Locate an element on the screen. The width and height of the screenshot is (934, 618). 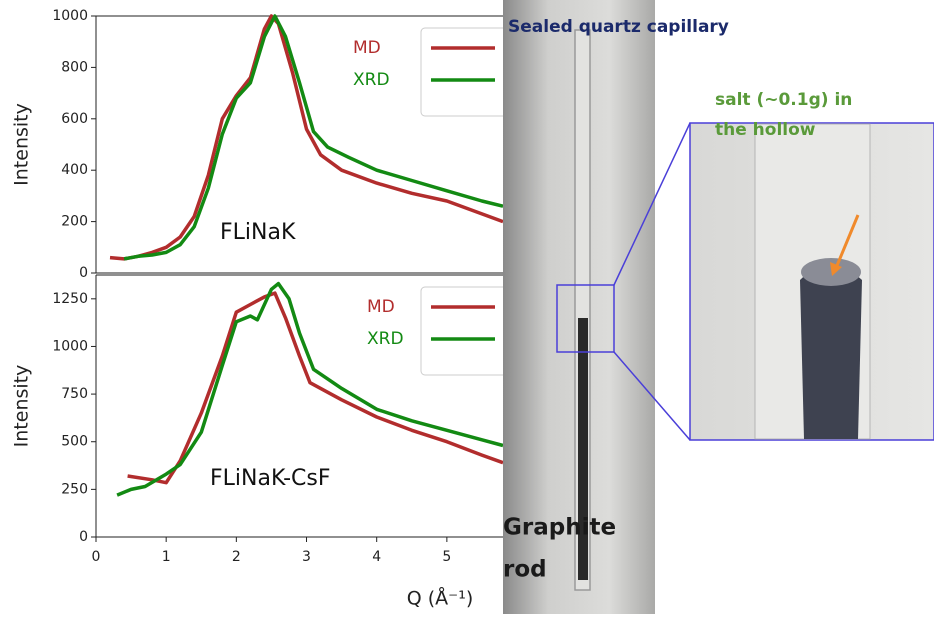
graphite-rod is located at coordinates (583, 449).